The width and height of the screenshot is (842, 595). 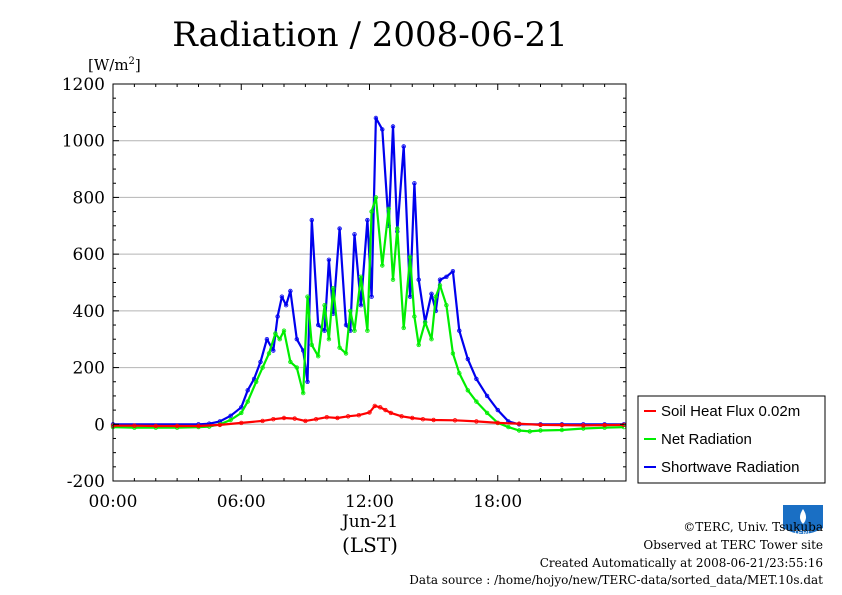 What do you see at coordinates (132, 61) in the screenshot?
I see `y-axis-label-sup: 2` at bounding box center [132, 61].